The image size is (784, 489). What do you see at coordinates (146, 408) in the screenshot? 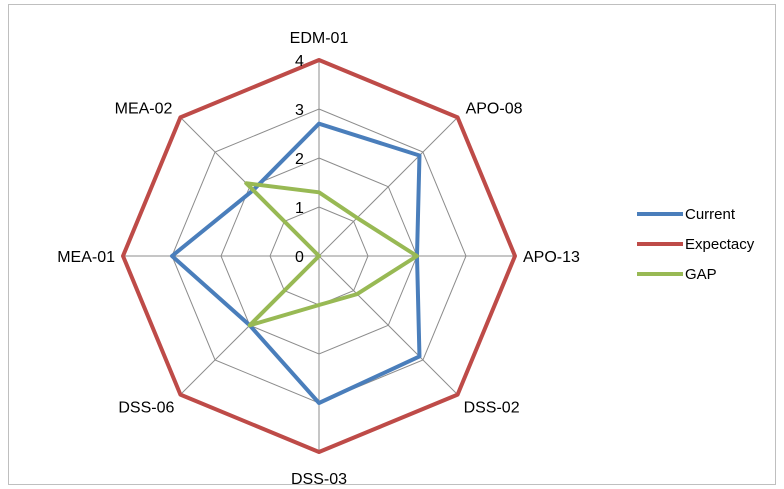
I see `category-label-dss-06: DSS-06` at bounding box center [146, 408].